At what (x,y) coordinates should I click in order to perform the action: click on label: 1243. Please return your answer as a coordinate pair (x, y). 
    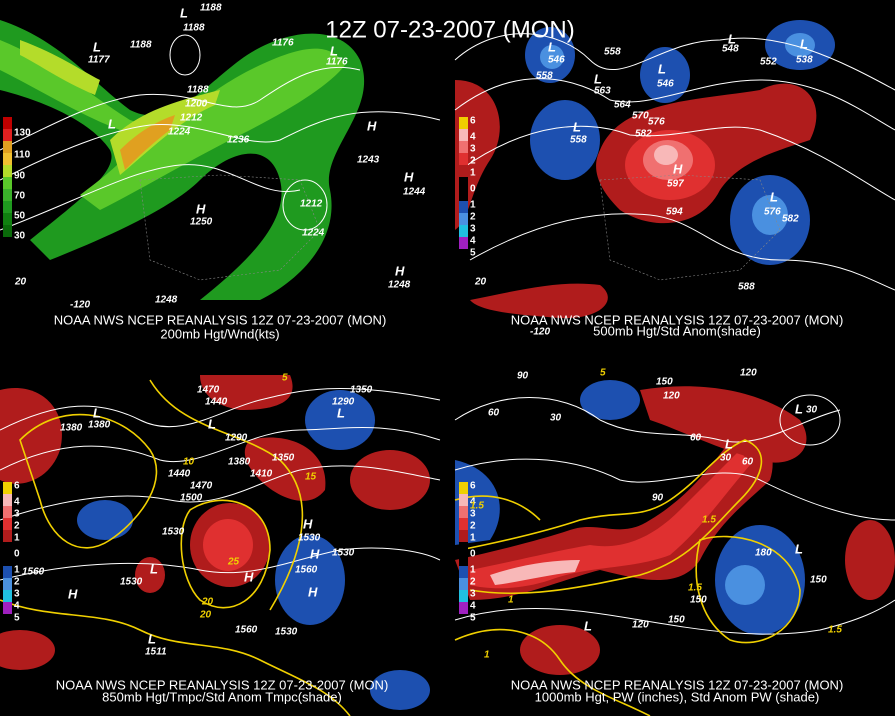
    Looking at the image, I should click on (368, 160).